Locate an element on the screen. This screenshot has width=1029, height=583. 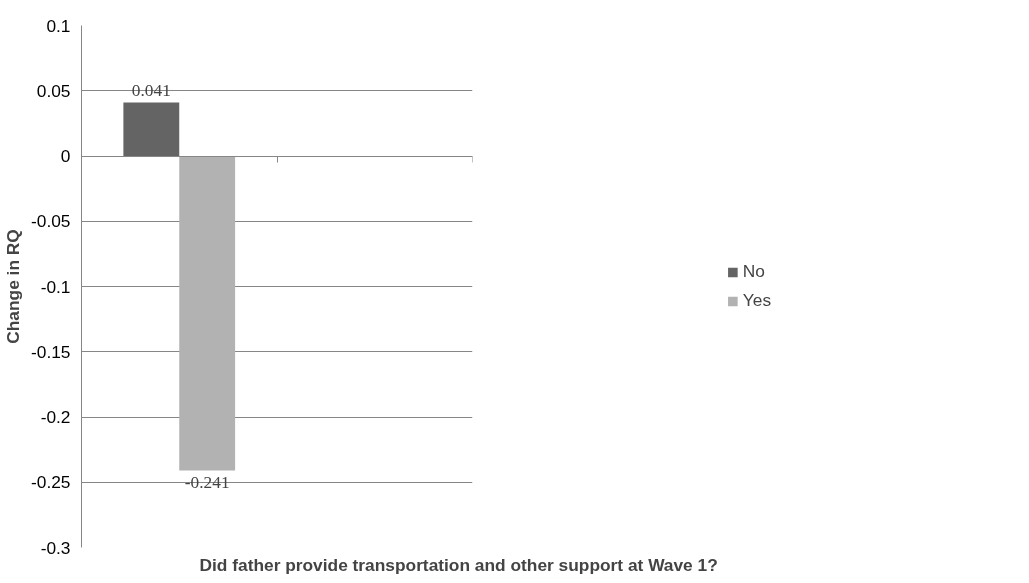
y-tick-label: -0.05 is located at coordinates (51, 221).